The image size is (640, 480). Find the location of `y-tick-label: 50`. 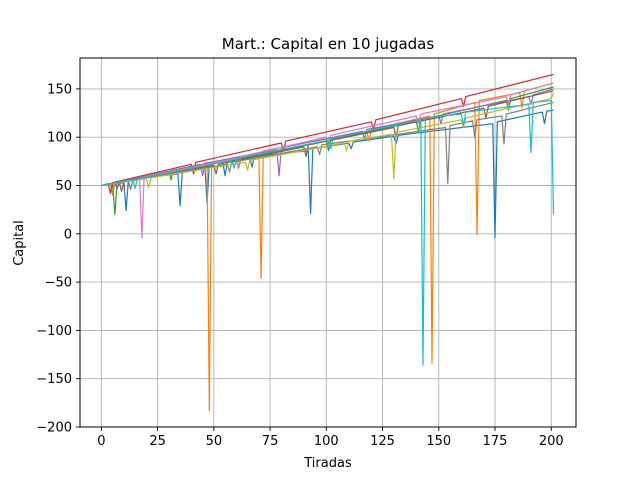

y-tick-label: 50 is located at coordinates (63, 186).